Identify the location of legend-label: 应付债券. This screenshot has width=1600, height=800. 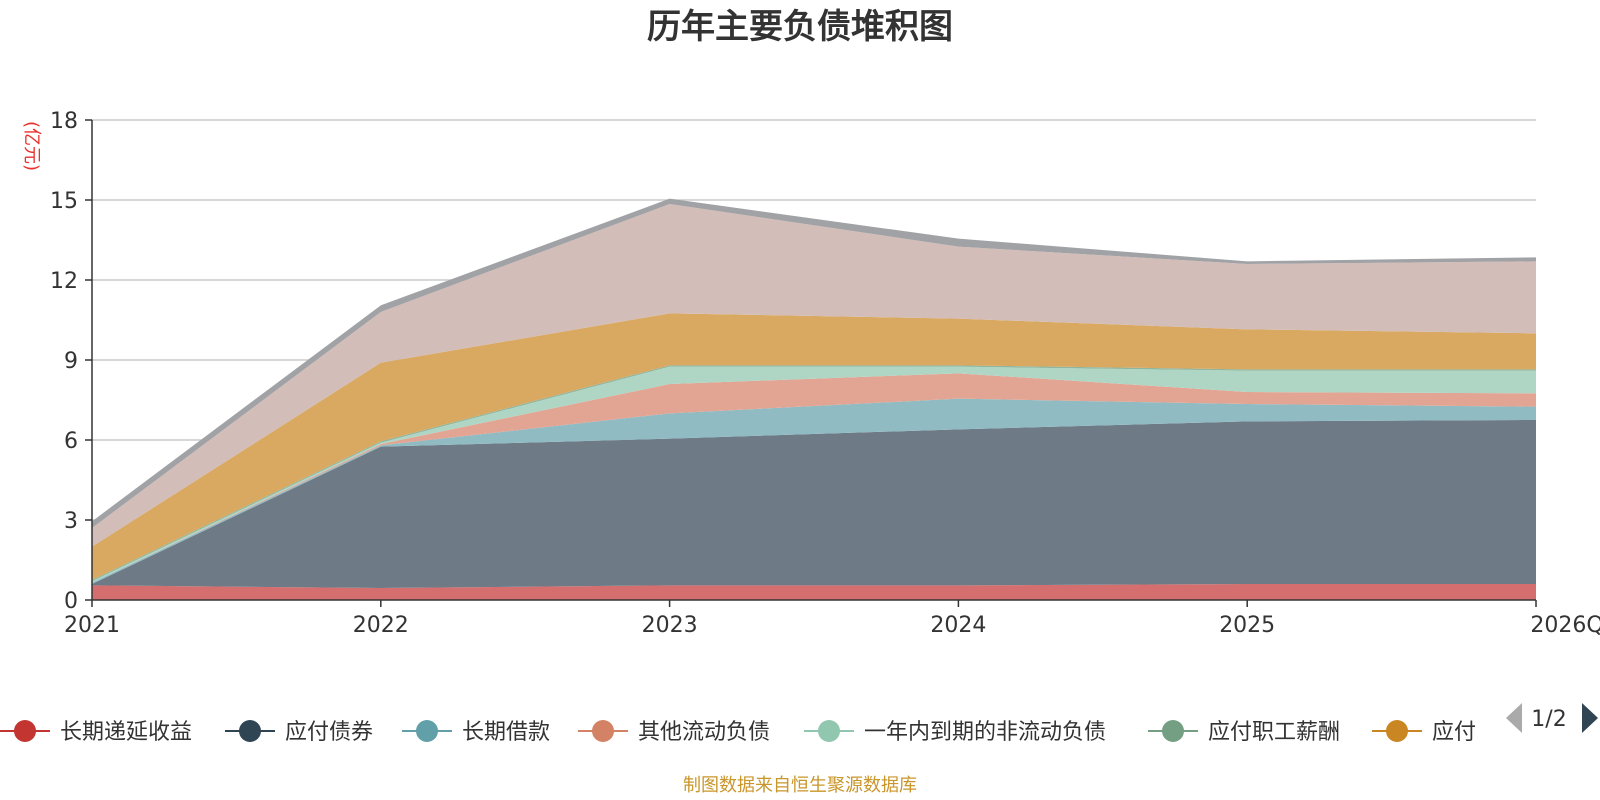
(329, 732).